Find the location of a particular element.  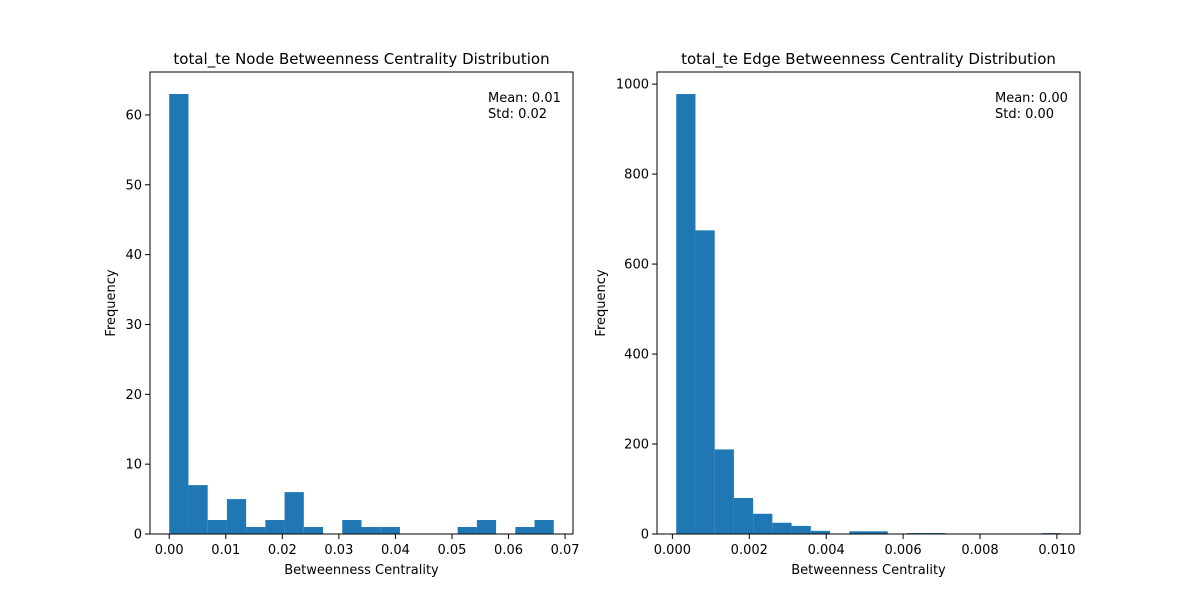

x-tick-label: 0.02 is located at coordinates (282, 550).